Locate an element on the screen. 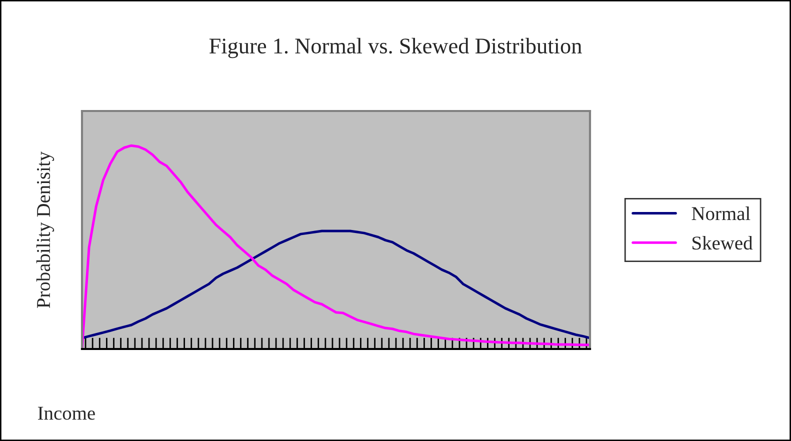  legend-label: Normal is located at coordinates (721, 213).